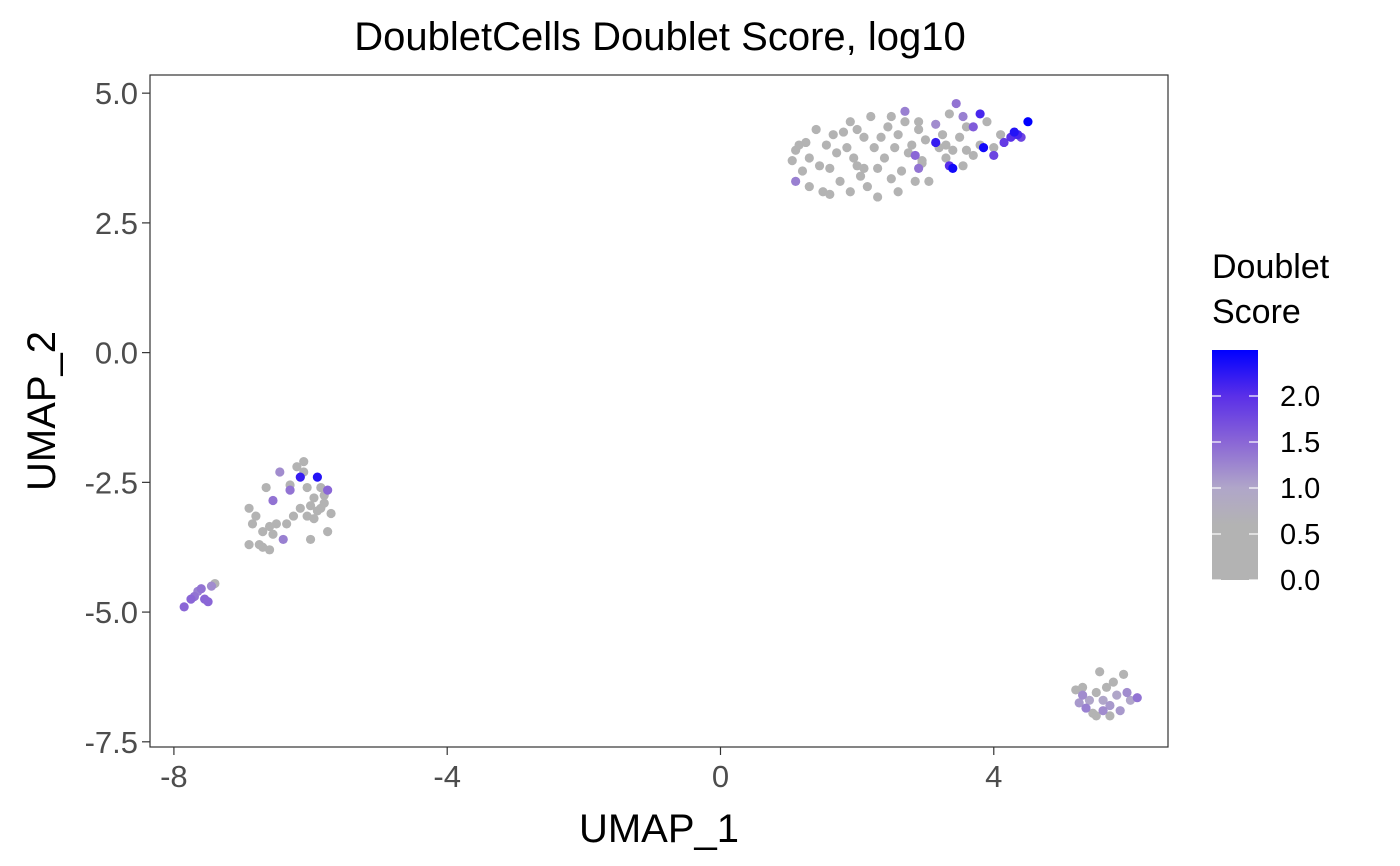 Image resolution: width=1400 pixels, height=866 pixels. Describe the element at coordinates (1300, 489) in the screenshot. I see `legend-tick-label: 1.0` at that location.